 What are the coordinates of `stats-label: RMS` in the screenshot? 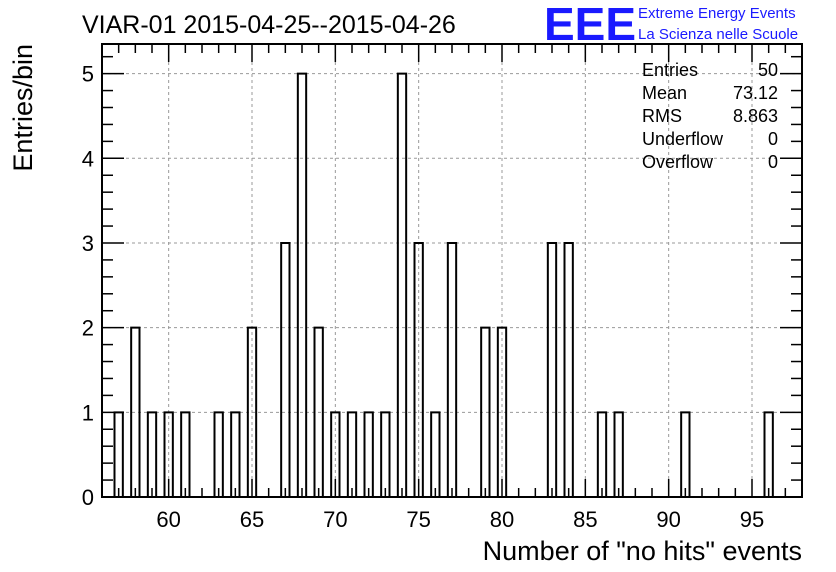 It's located at (662, 116).